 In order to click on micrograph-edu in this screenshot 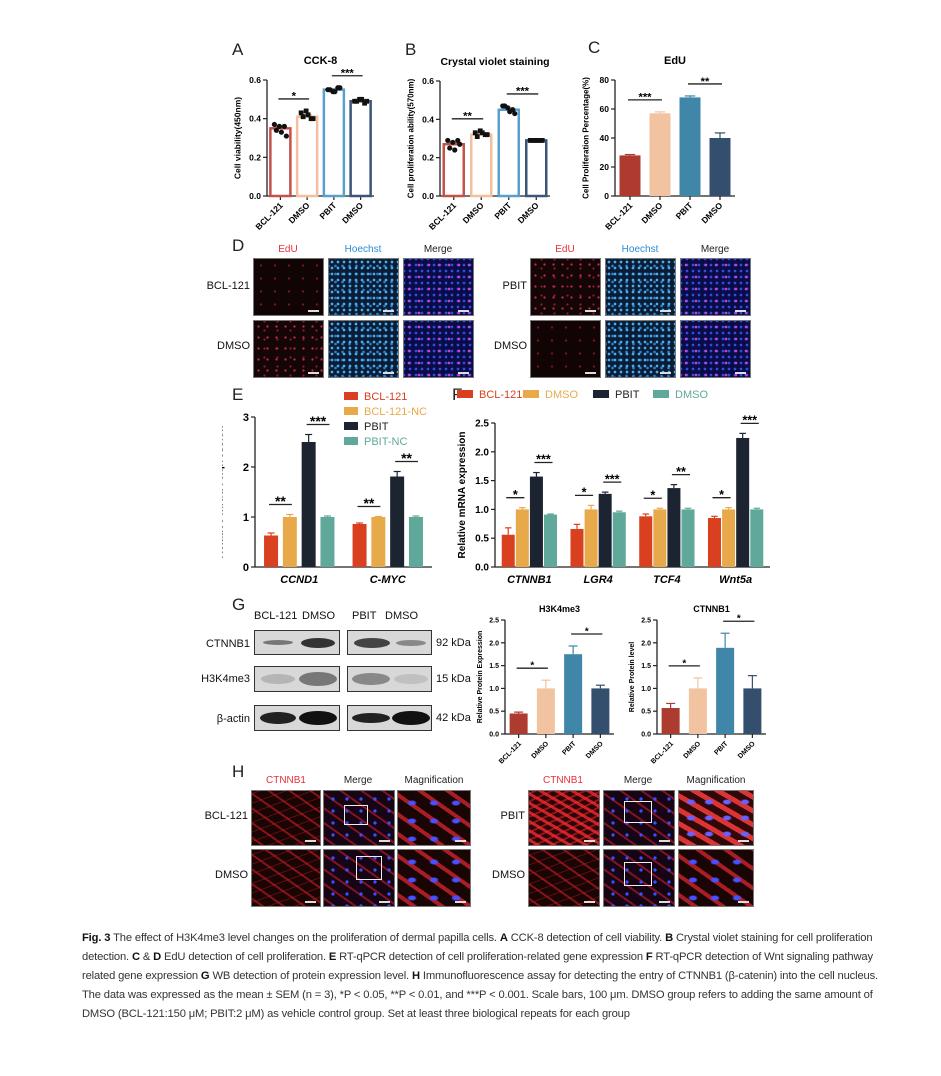, I will do `click(288, 287)`.